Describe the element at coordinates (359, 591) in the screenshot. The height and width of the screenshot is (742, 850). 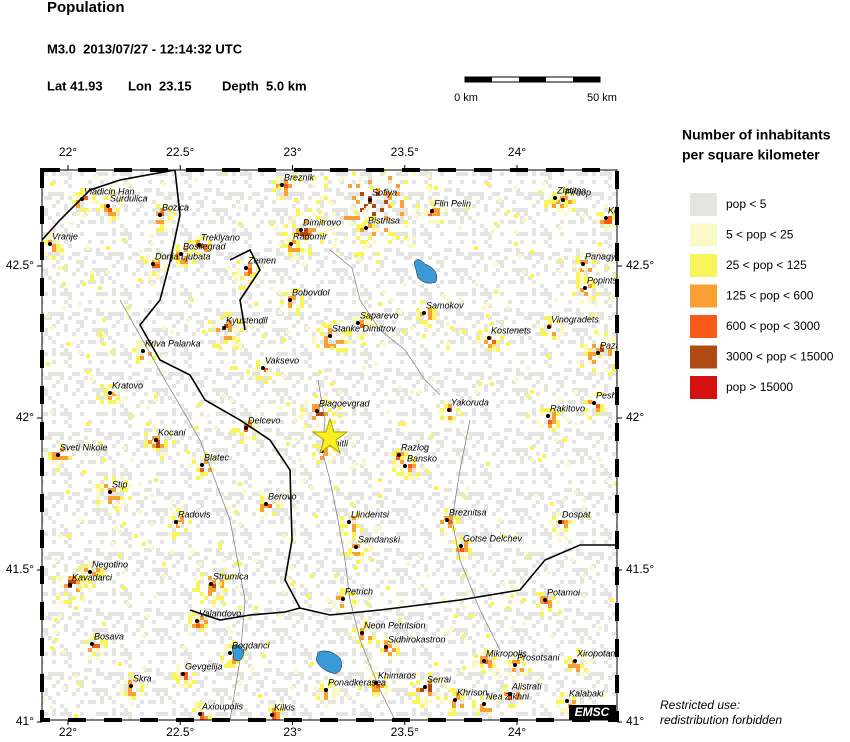
I see `city-label: Petrich` at that location.